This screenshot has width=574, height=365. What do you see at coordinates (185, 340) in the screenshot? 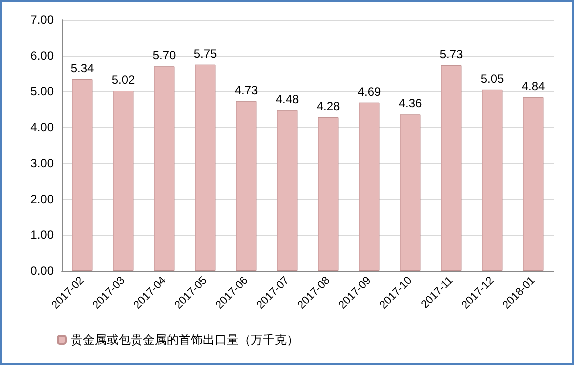
I see `legend-label: 贵金属或包贵金属的首饰出口量（万千克）` at bounding box center [185, 340].